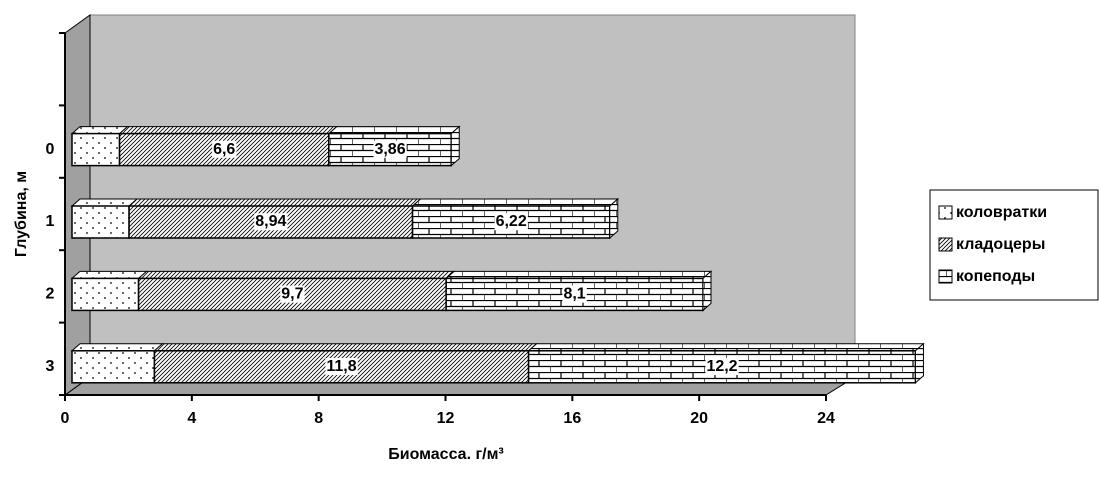  Describe the element at coordinates (1000, 244) in the screenshot. I see `legend-label: кладоцеры` at that location.